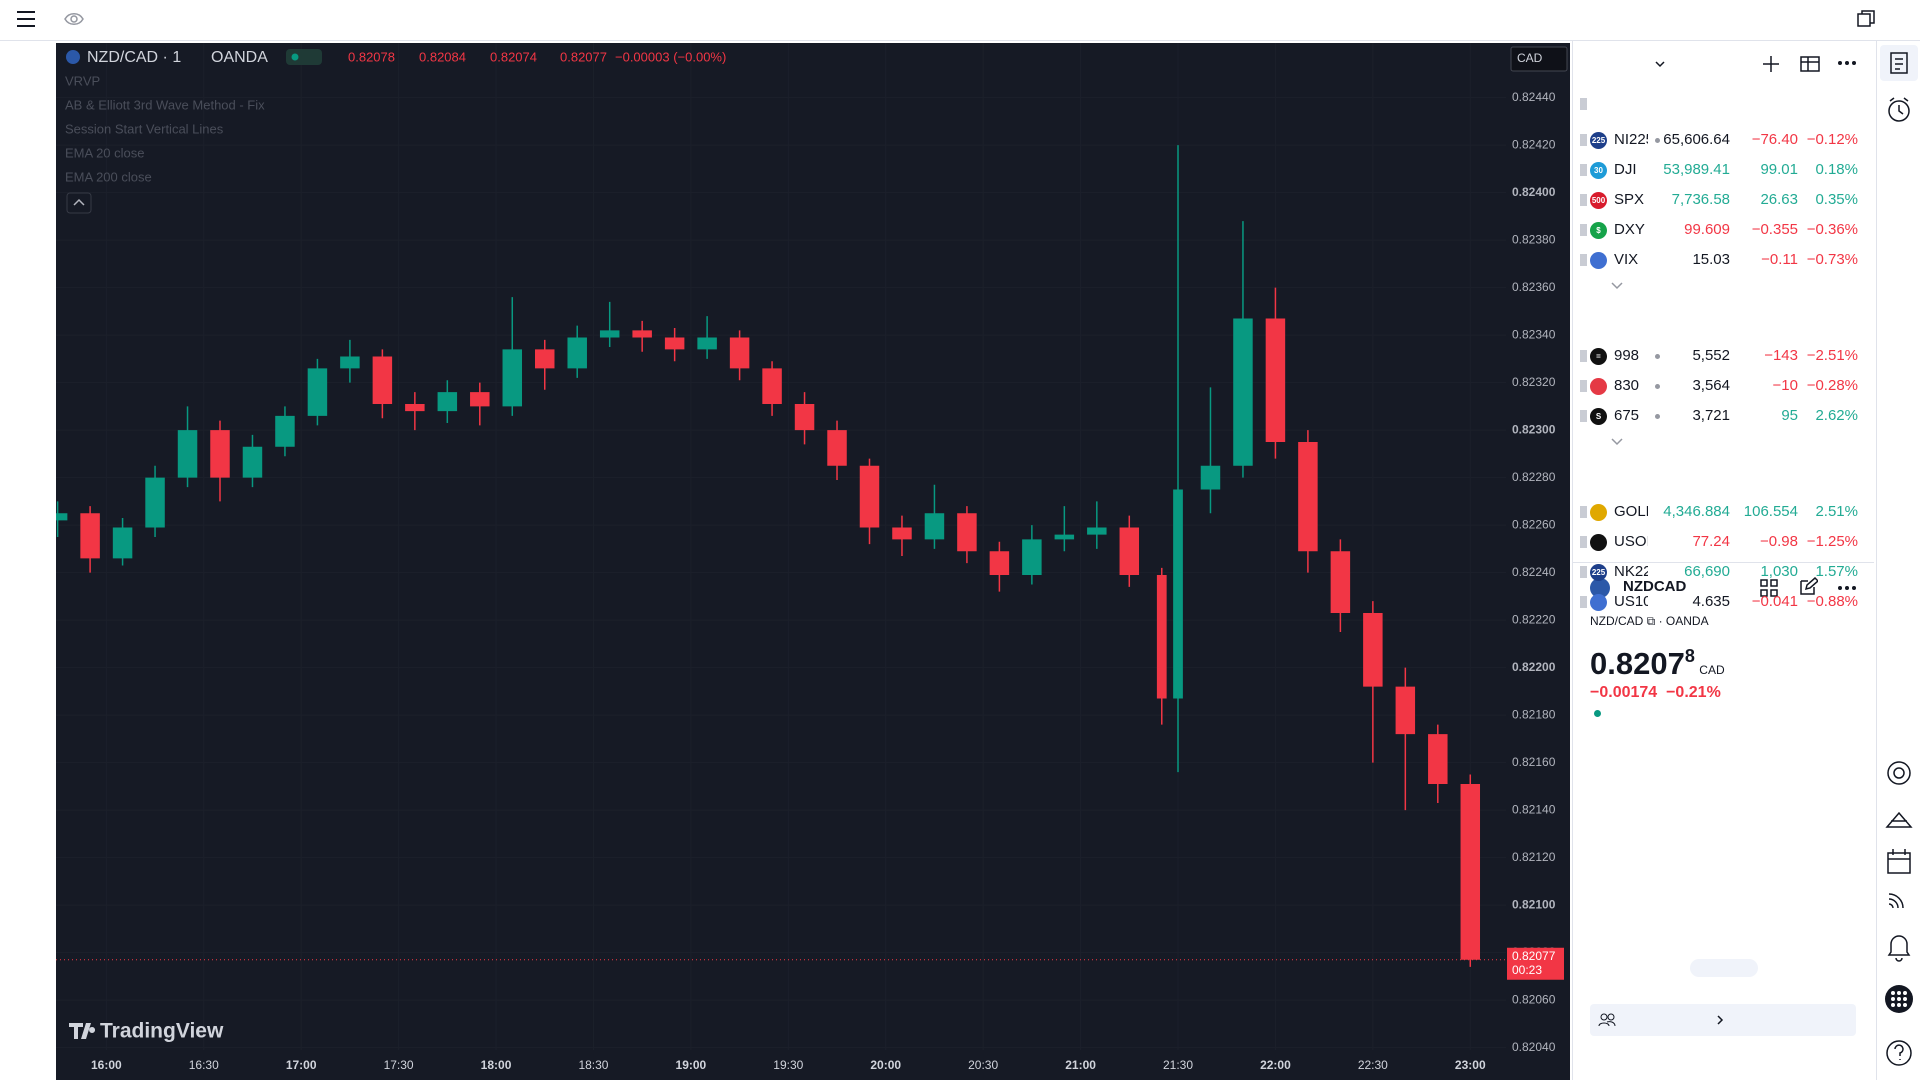  What do you see at coordinates (1534, 809) in the screenshot?
I see `y-tick-label: 0.82140` at bounding box center [1534, 809].